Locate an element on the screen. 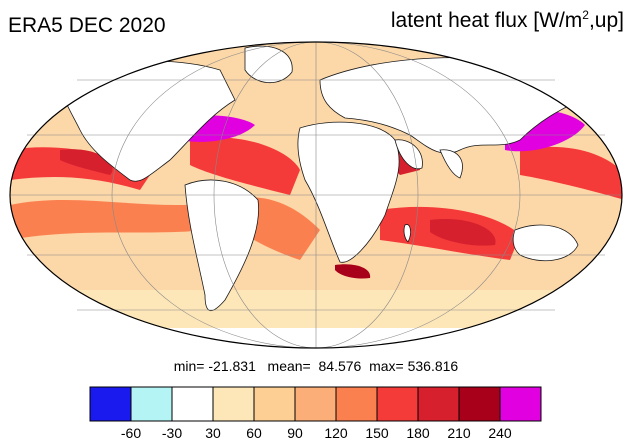 The height and width of the screenshot is (444, 632). variable-title-exponent: 2 is located at coordinates (585, 15).